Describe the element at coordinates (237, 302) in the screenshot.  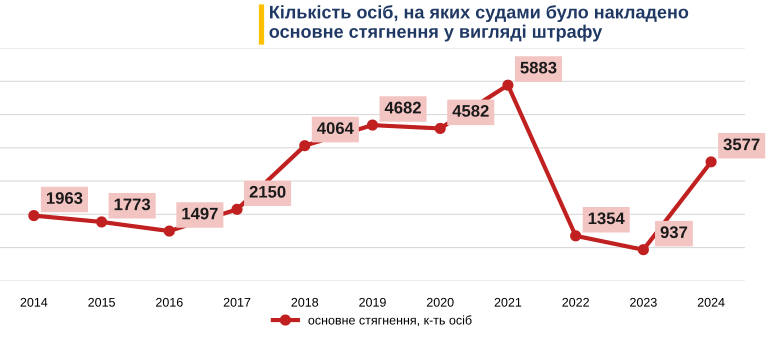
I see `x-tick-label: 2017` at that location.